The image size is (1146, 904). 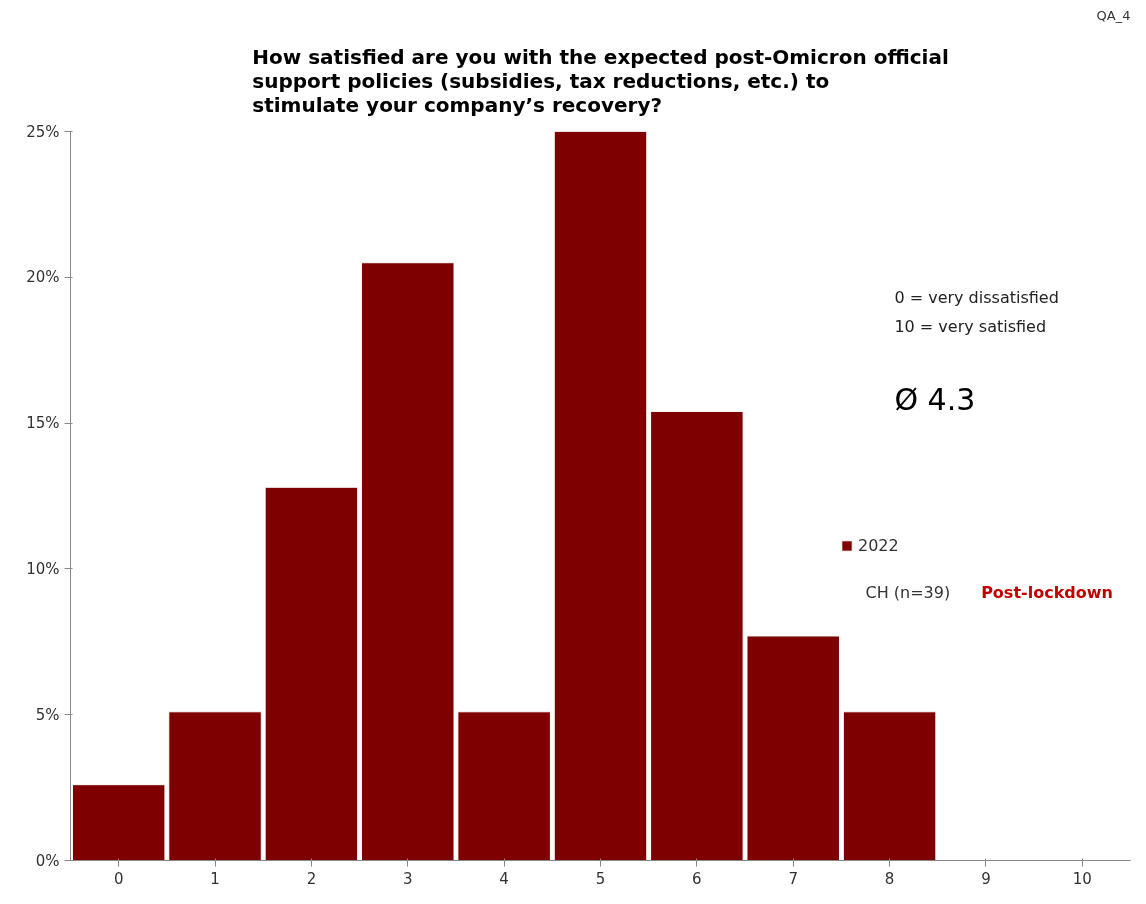 What do you see at coordinates (43, 131) in the screenshot?
I see `y-tick-label: 25%` at bounding box center [43, 131].